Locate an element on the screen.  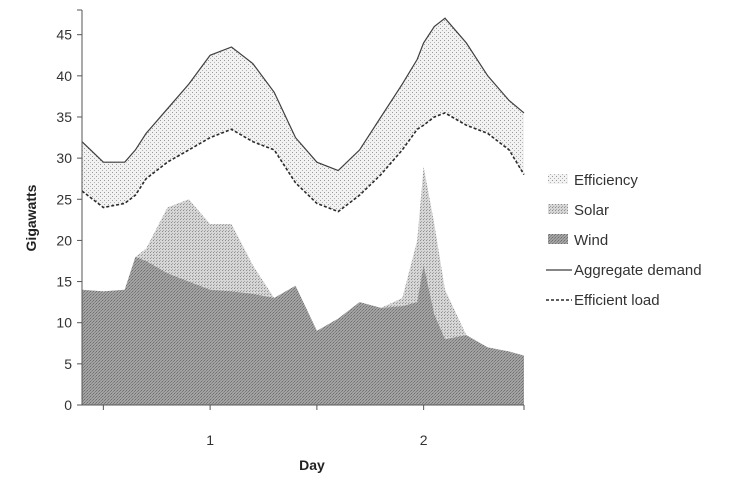
legend-item-aggregate-demand: Aggregate demand is located at coordinates (624, 270).